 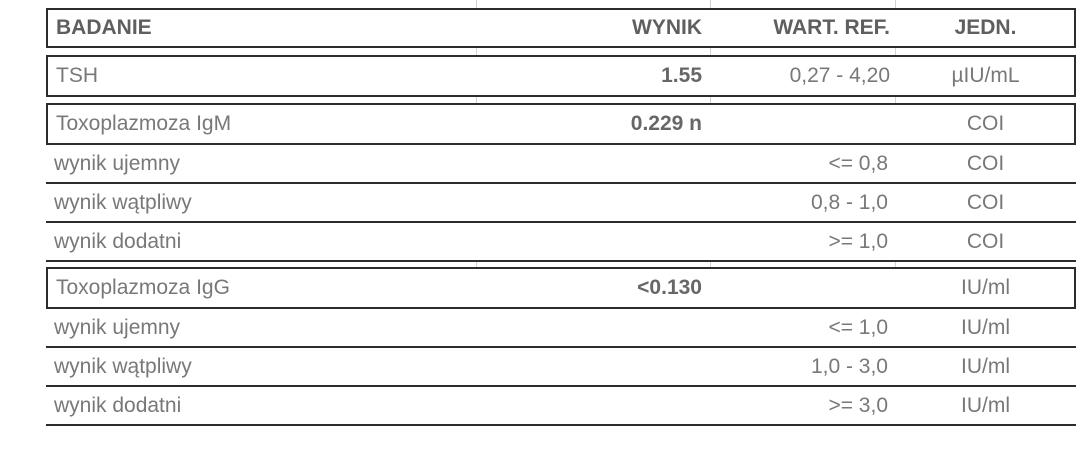 I want to click on test-result: <0.130, so click(x=669, y=287).